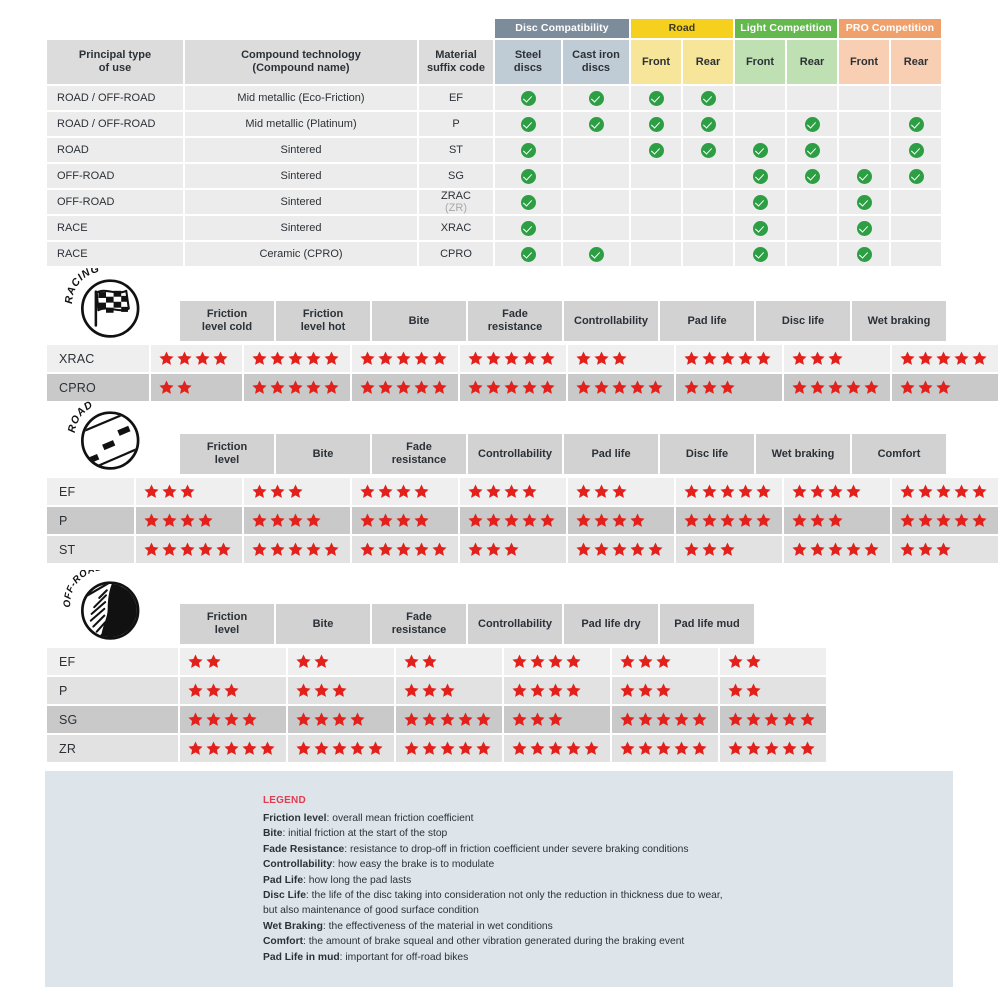  I want to click on offroad-badge: OFF-ROAD, so click(105, 604).